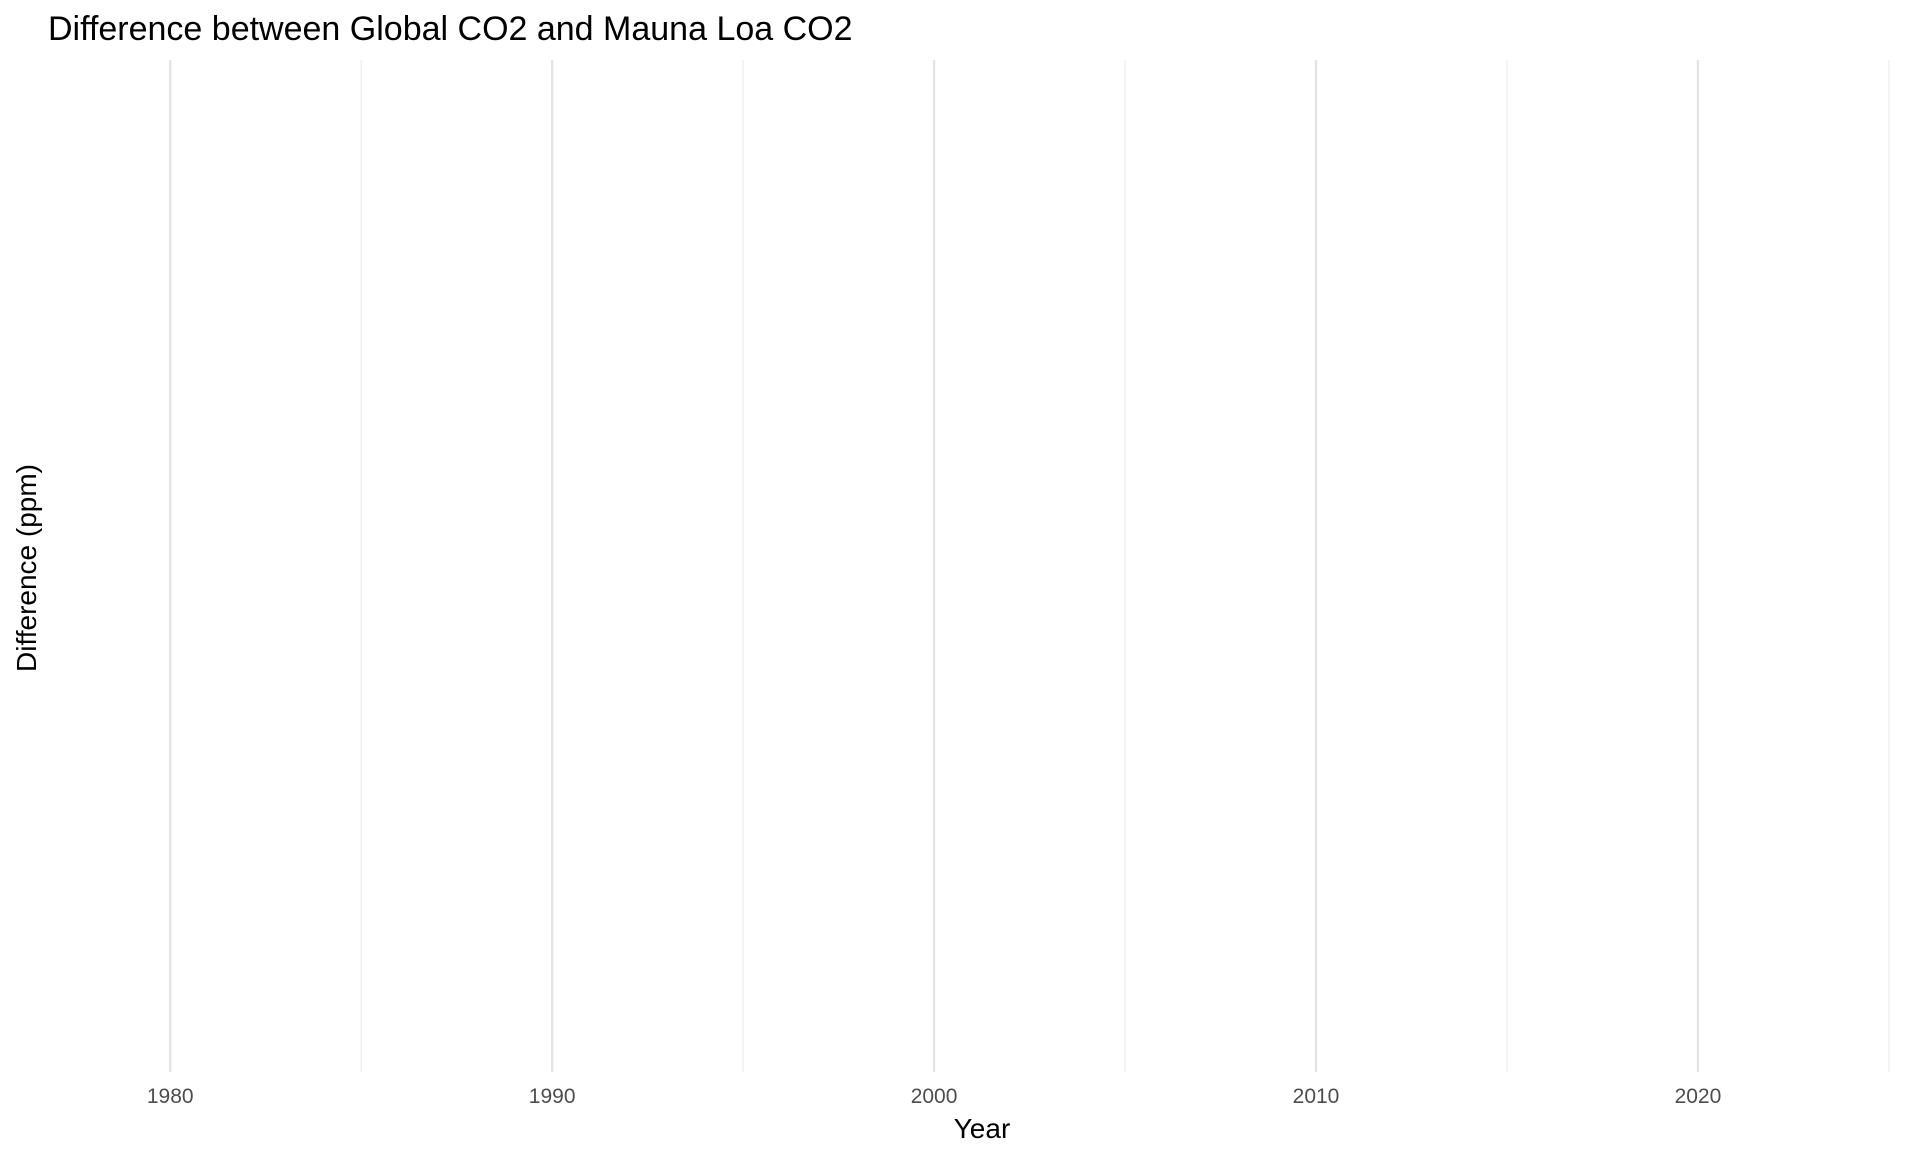 The width and height of the screenshot is (1920, 1152). Describe the element at coordinates (170, 1096) in the screenshot. I see `x-tick-label: 1980` at that location.